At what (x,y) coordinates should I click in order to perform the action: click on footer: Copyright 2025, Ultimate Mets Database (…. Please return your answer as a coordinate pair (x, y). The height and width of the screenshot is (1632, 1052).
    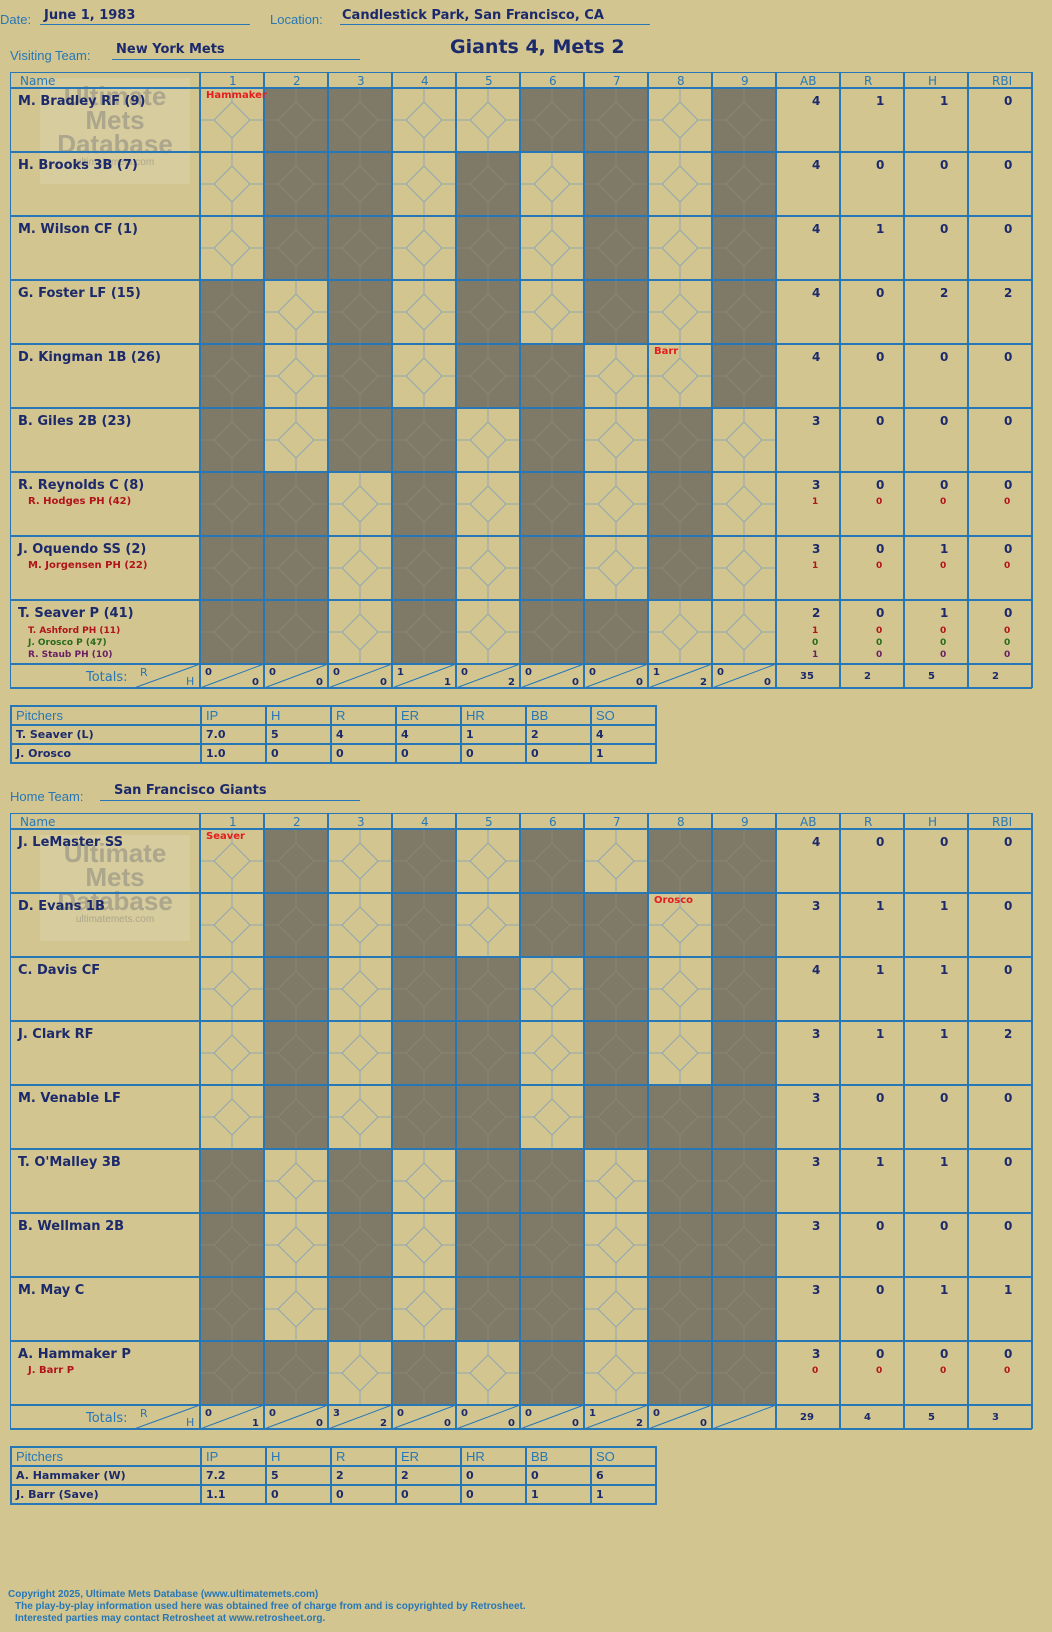
    Looking at the image, I should click on (267, 1607).